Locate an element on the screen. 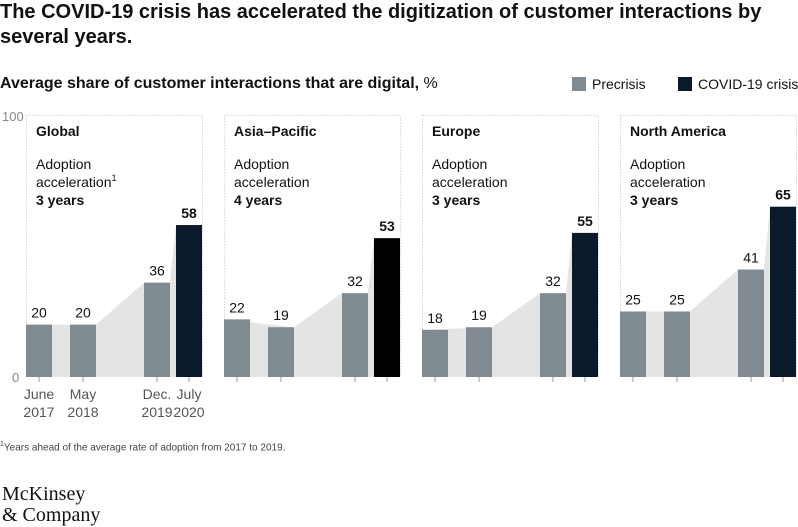 This screenshot has width=798, height=527. data-label: 53 is located at coordinates (387, 226).